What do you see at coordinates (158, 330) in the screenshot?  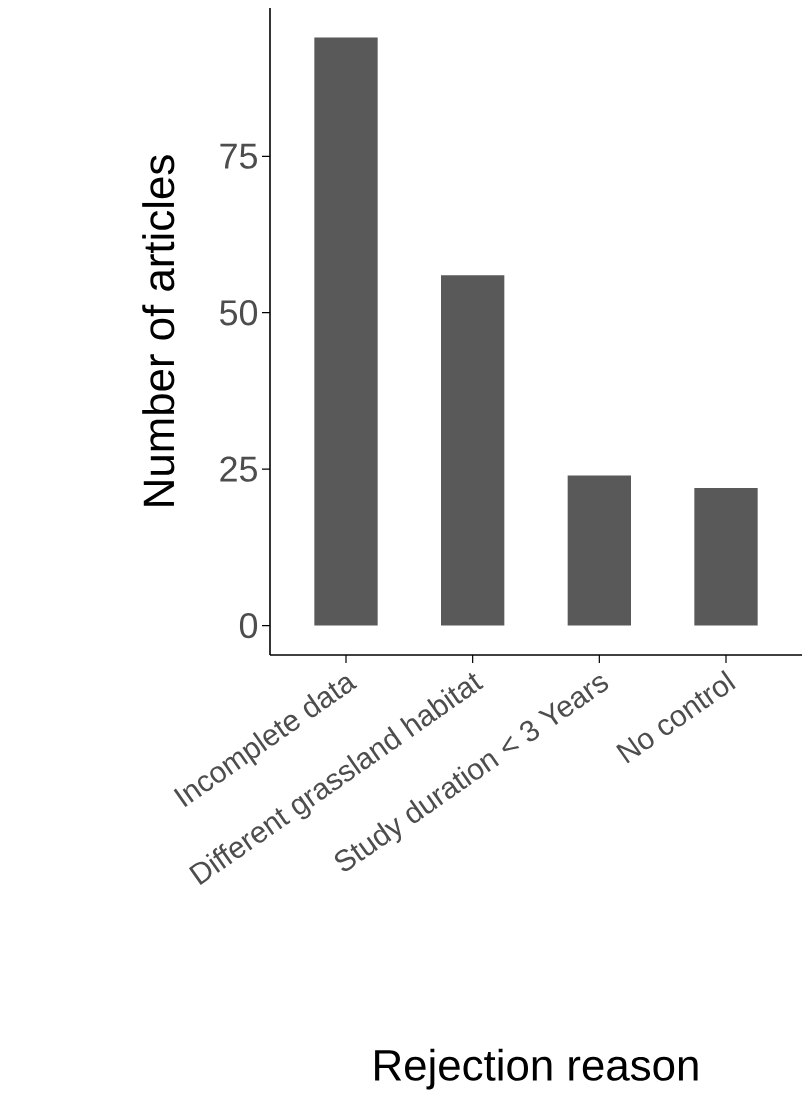 I see `y-axis-title: Number of articles` at bounding box center [158, 330].